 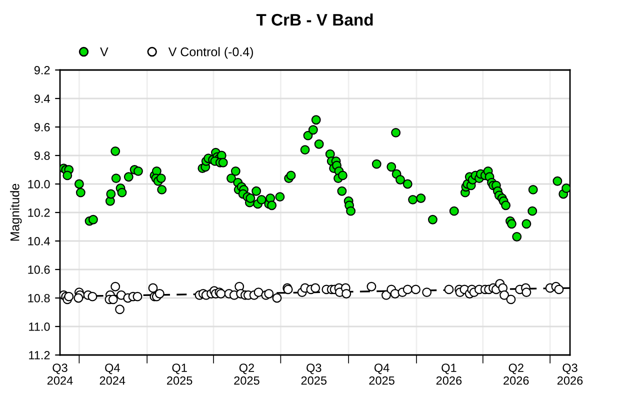 What do you see at coordinates (42, 98) in the screenshot?
I see `y-tick-label: 9.4` at bounding box center [42, 98].